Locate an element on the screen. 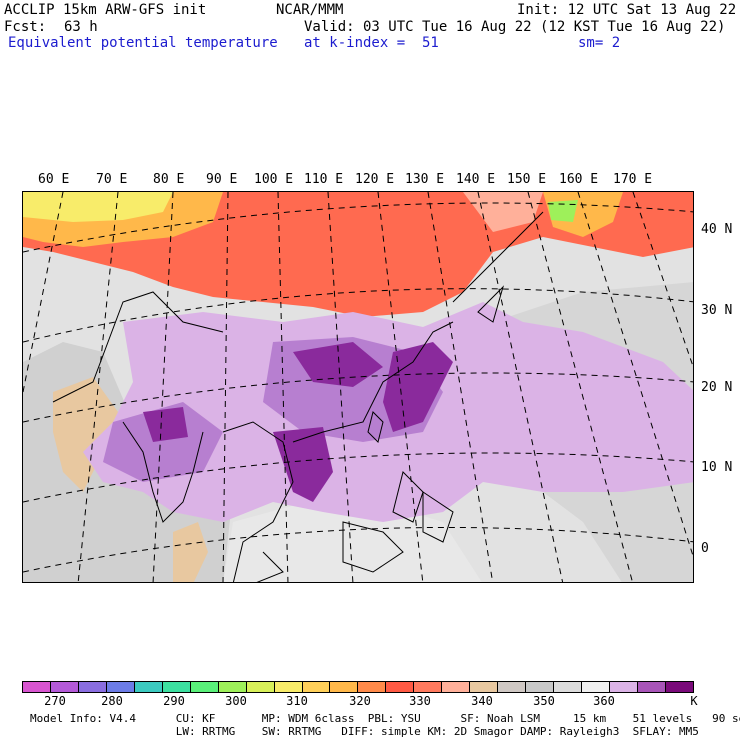  model-title: ACCLIP 15km ARW-GFS init is located at coordinates (105, 10).